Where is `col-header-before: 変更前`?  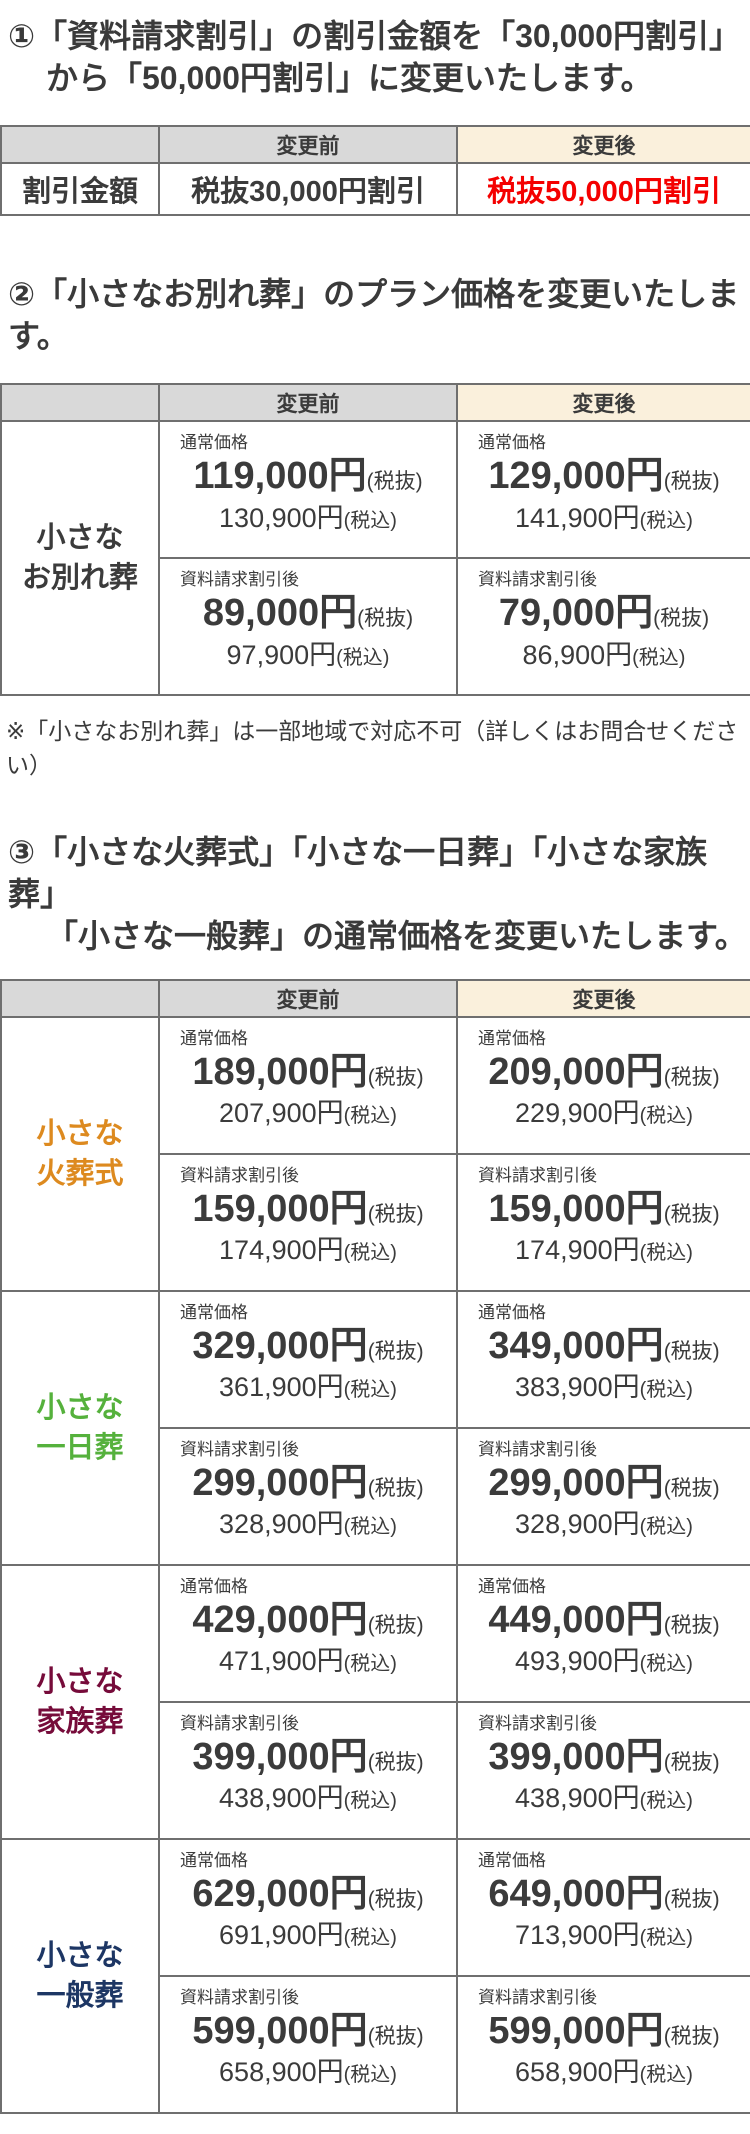 col-header-before: 変更前 is located at coordinates (308, 403).